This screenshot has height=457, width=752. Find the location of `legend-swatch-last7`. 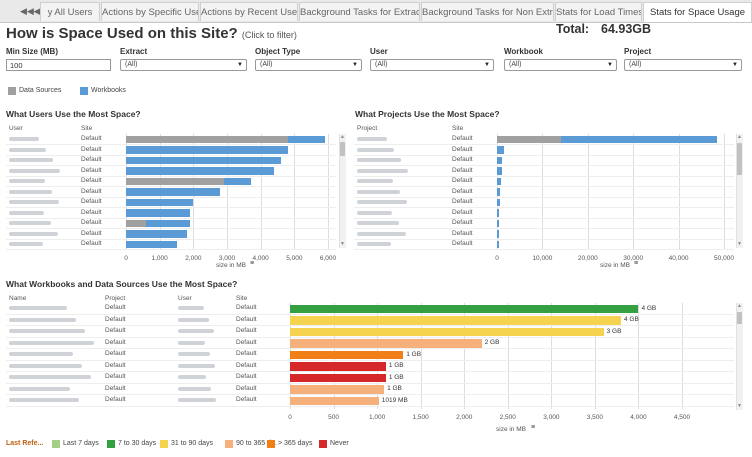

legend-swatch-last7 is located at coordinates (56, 444).